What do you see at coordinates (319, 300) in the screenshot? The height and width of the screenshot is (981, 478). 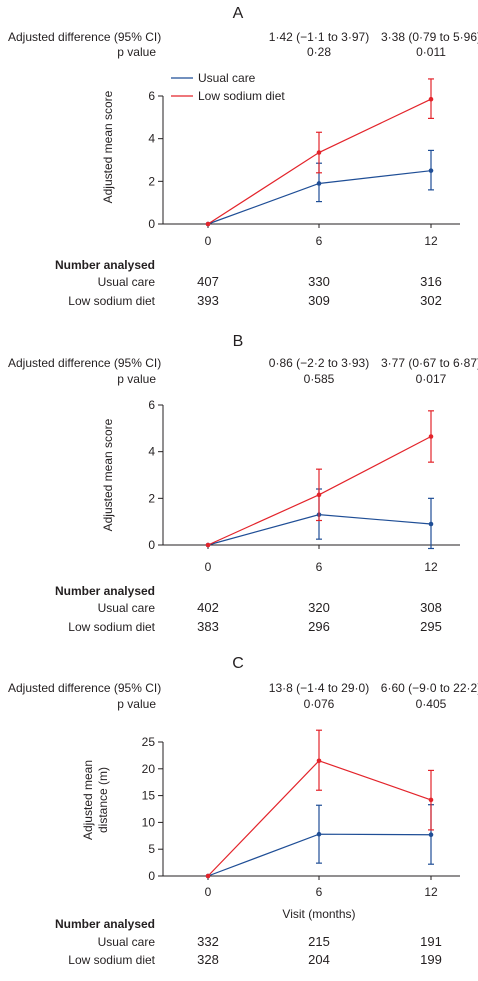 I see `count-low-sodium: 309` at bounding box center [319, 300].